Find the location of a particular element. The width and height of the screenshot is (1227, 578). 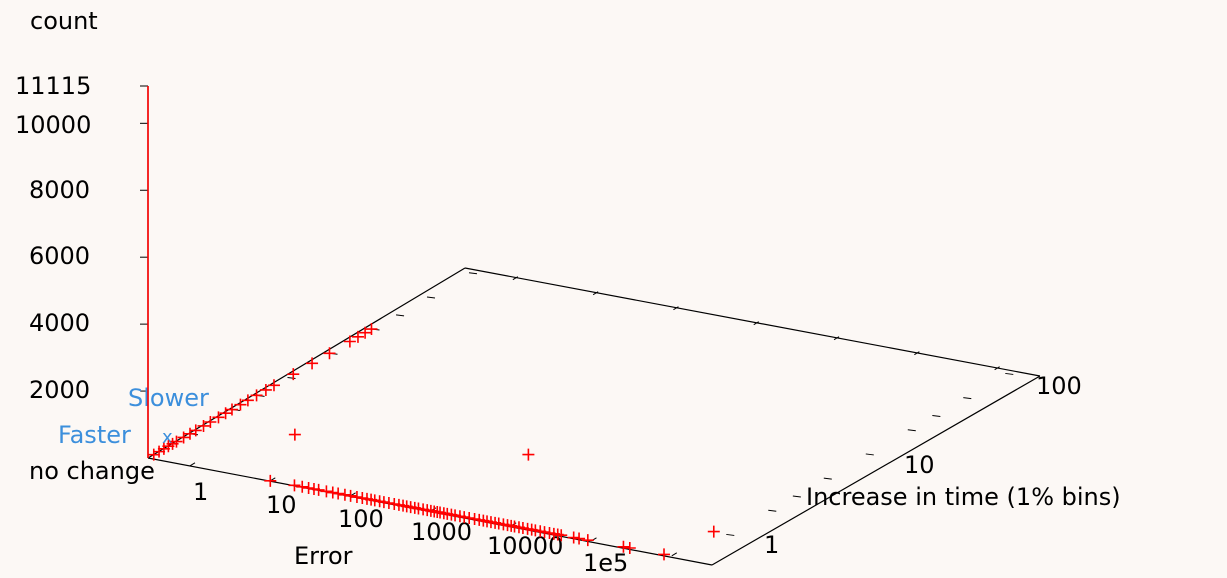

front-y-axis-line is located at coordinates (876, 470).